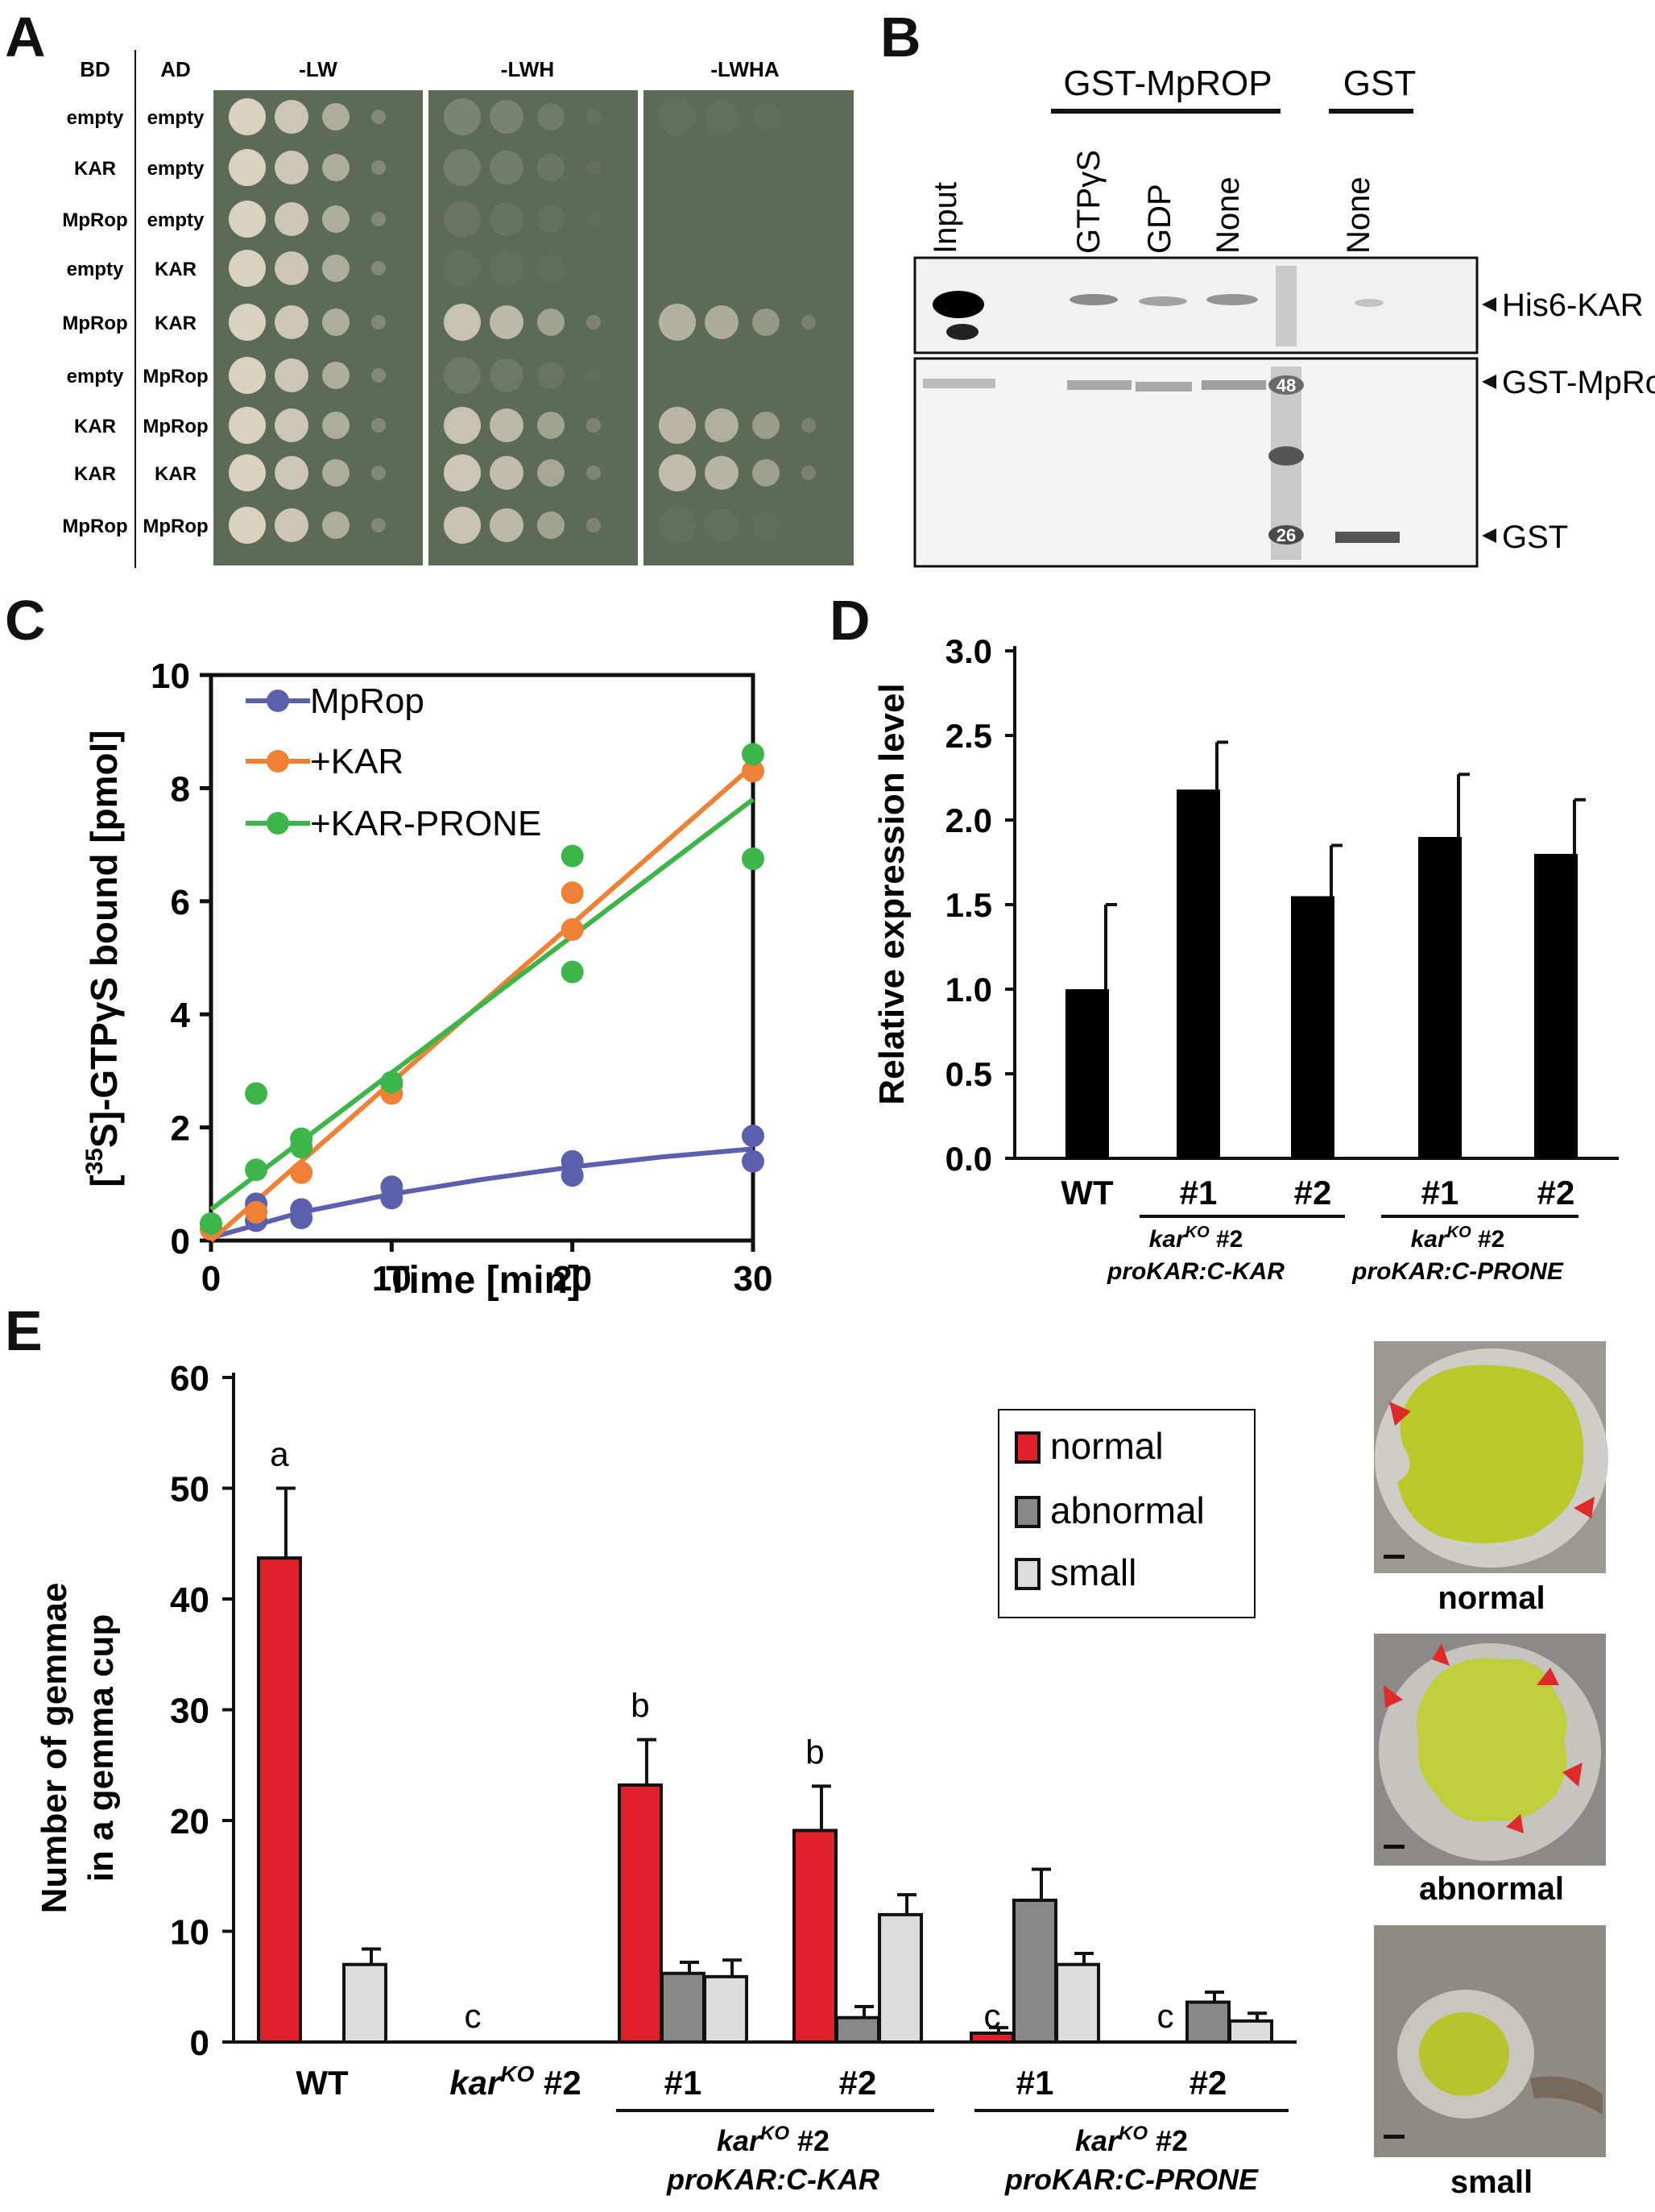 The height and width of the screenshot is (2212, 1655). I want to click on e-legend-swatch-abnormal, so click(1028, 1512).